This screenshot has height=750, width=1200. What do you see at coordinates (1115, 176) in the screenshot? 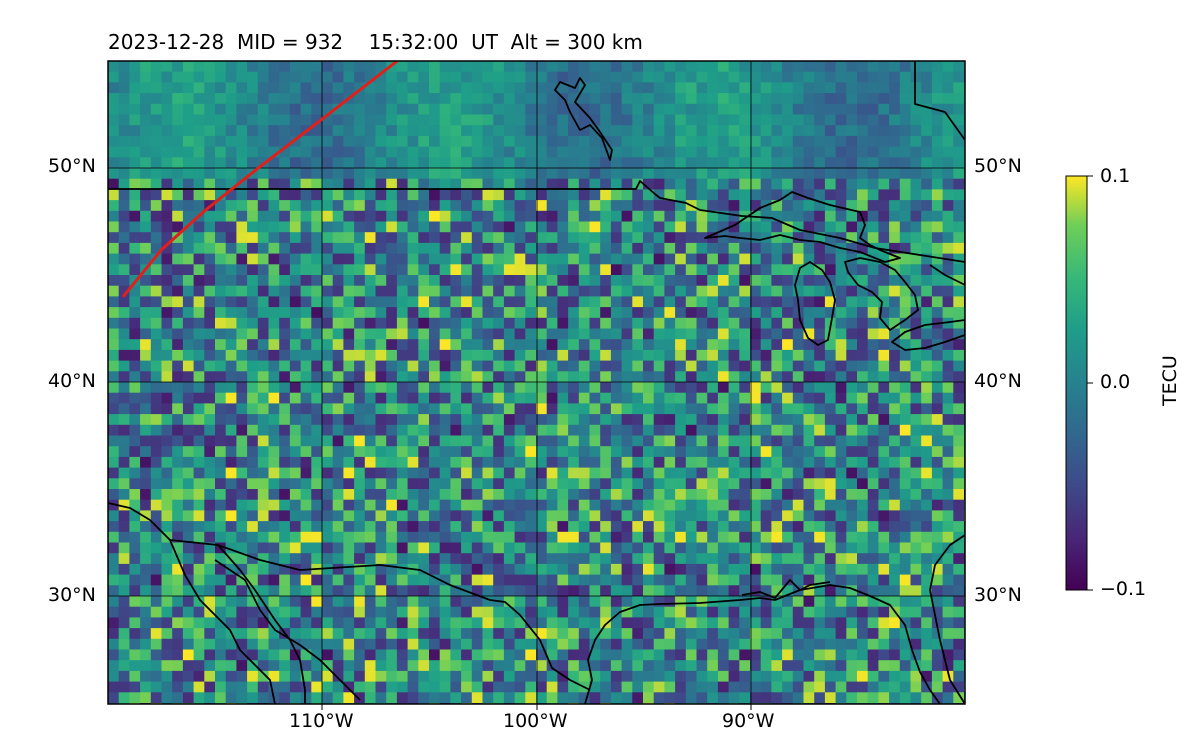
I see `colorbar-label-max: 0.1` at bounding box center [1115, 176].